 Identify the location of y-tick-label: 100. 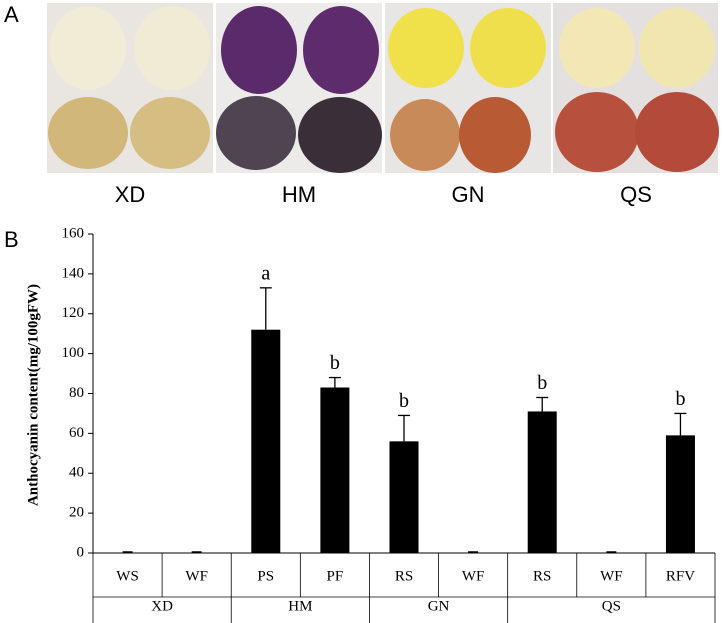
(73, 353).